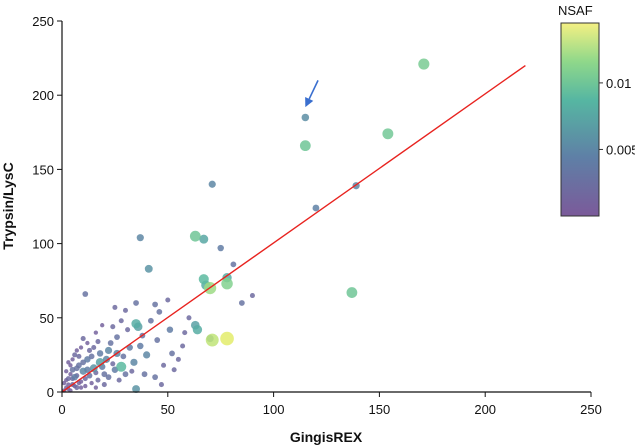 The height and width of the screenshot is (446, 635). I want to click on x-tick-label: 0, so click(61, 409).